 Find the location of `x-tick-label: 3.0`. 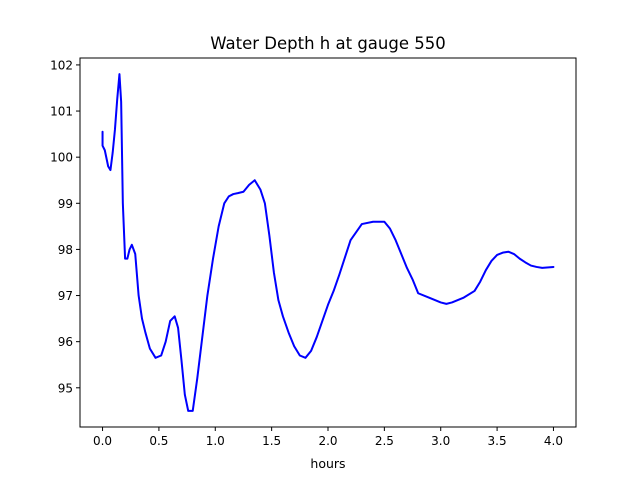

x-tick-label: 3.0 is located at coordinates (440, 441).